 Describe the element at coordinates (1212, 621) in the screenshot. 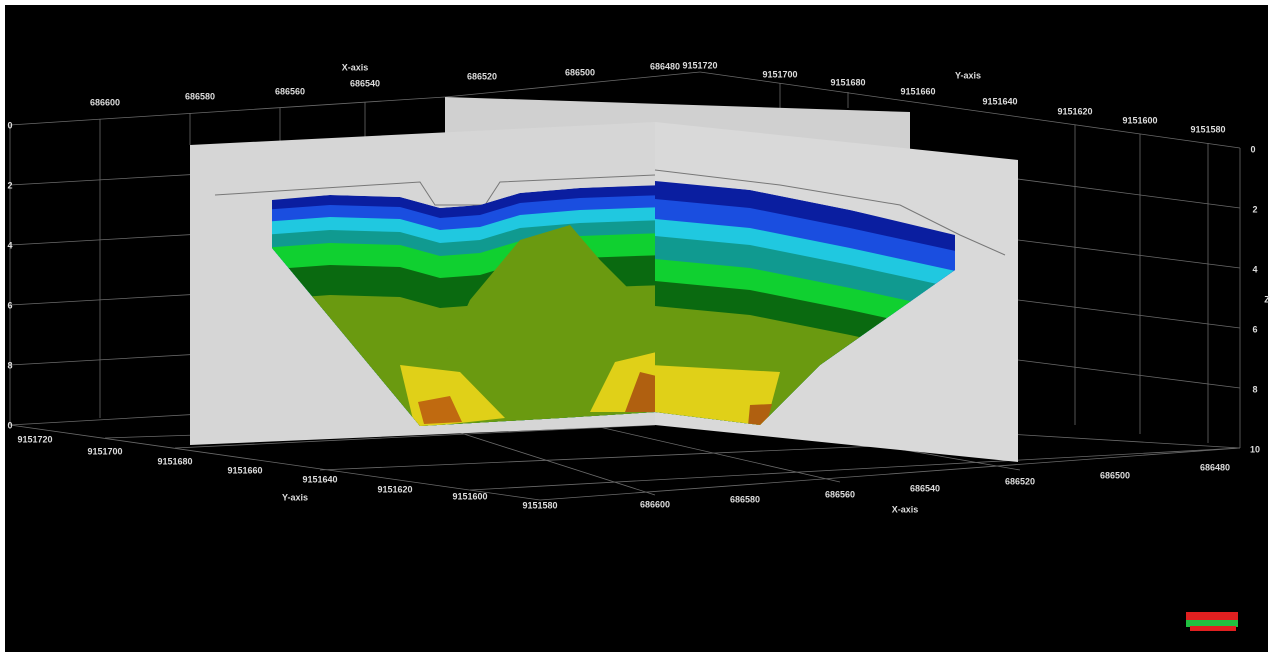

I see `legend-icon` at that location.